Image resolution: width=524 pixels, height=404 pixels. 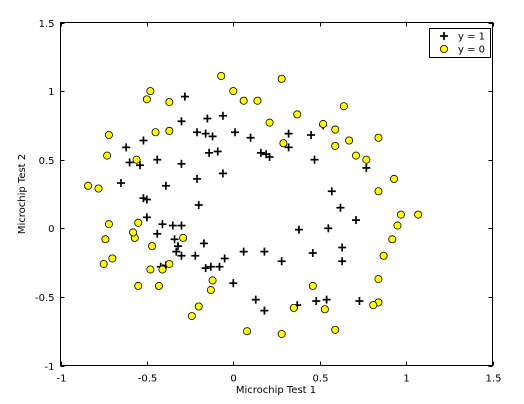 What do you see at coordinates (471, 37) in the screenshot?
I see `legend-label-y1: y = 1` at bounding box center [471, 37].